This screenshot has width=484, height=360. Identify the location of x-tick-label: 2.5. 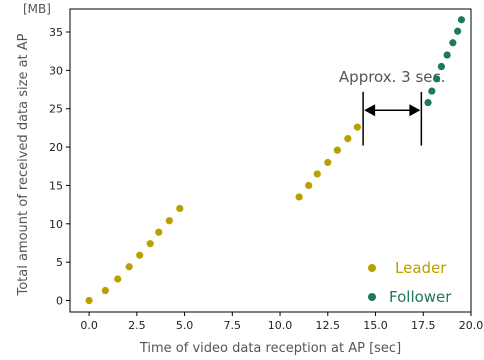
(137, 325).